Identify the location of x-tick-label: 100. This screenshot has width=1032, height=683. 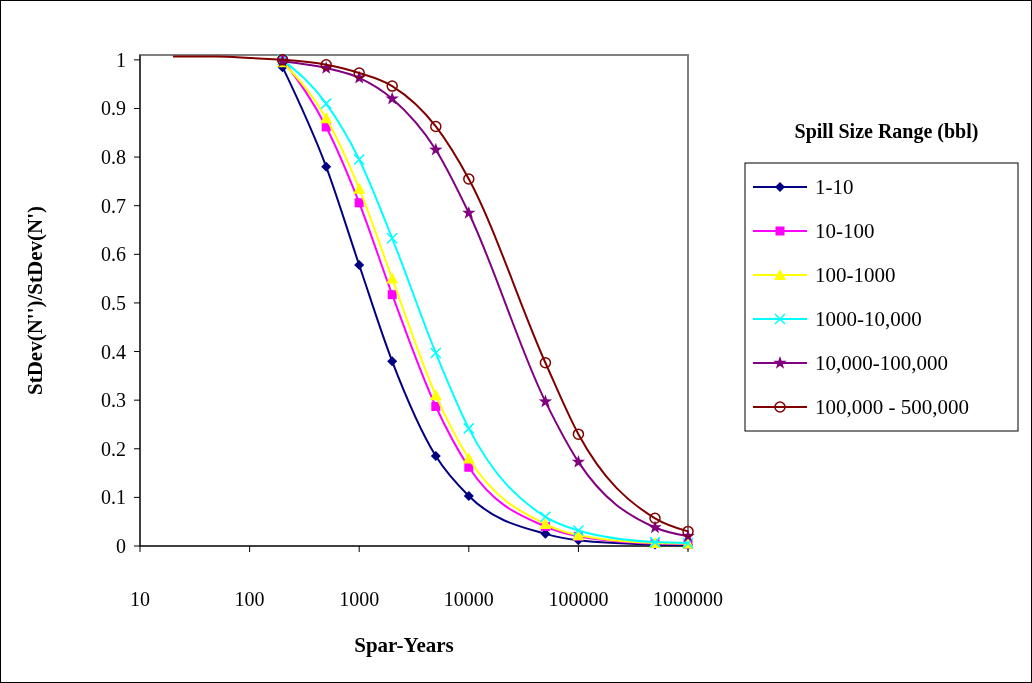
(249, 599).